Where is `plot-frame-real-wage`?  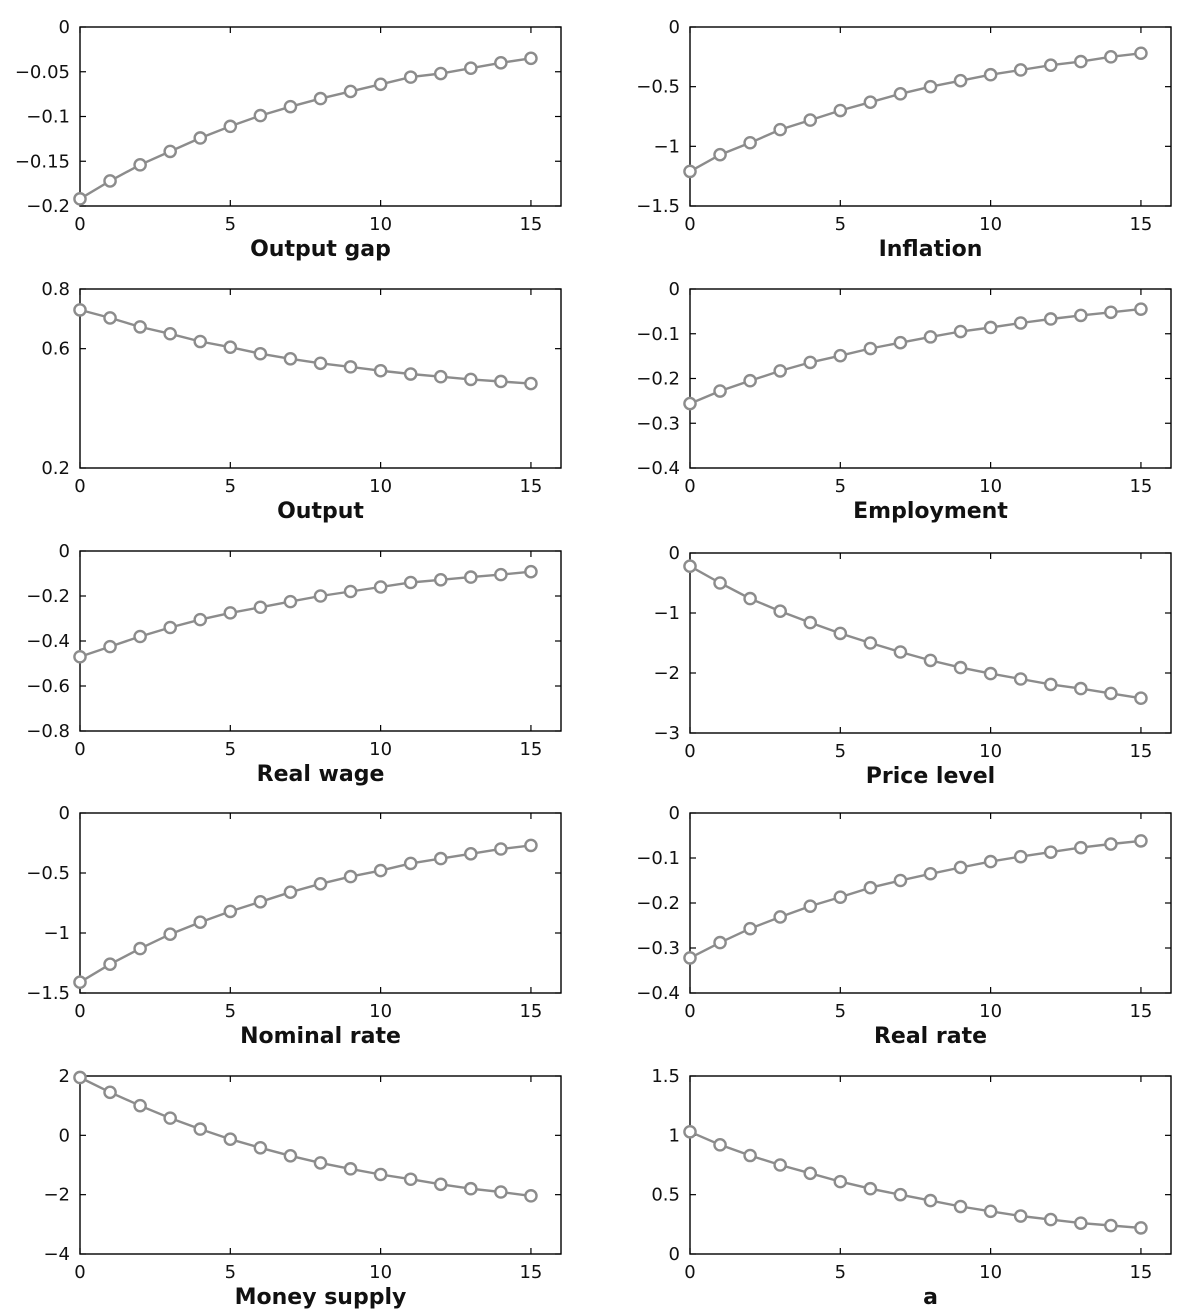
plot-frame-real-wage is located at coordinates (320, 641).